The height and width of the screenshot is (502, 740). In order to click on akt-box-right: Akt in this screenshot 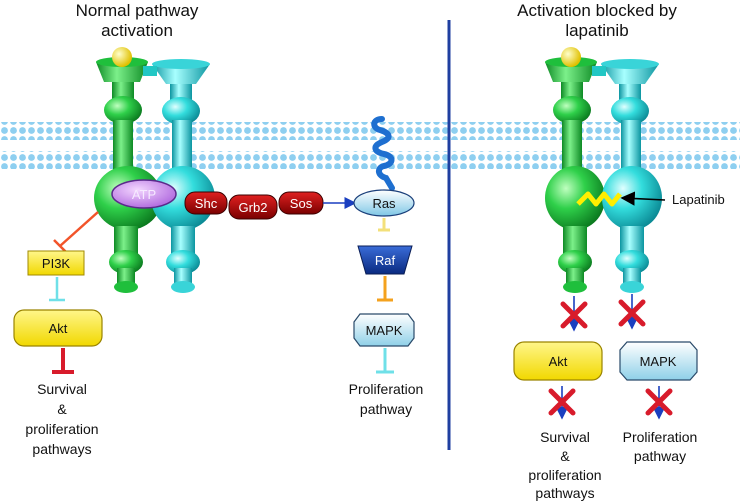, I will do `click(558, 361)`.